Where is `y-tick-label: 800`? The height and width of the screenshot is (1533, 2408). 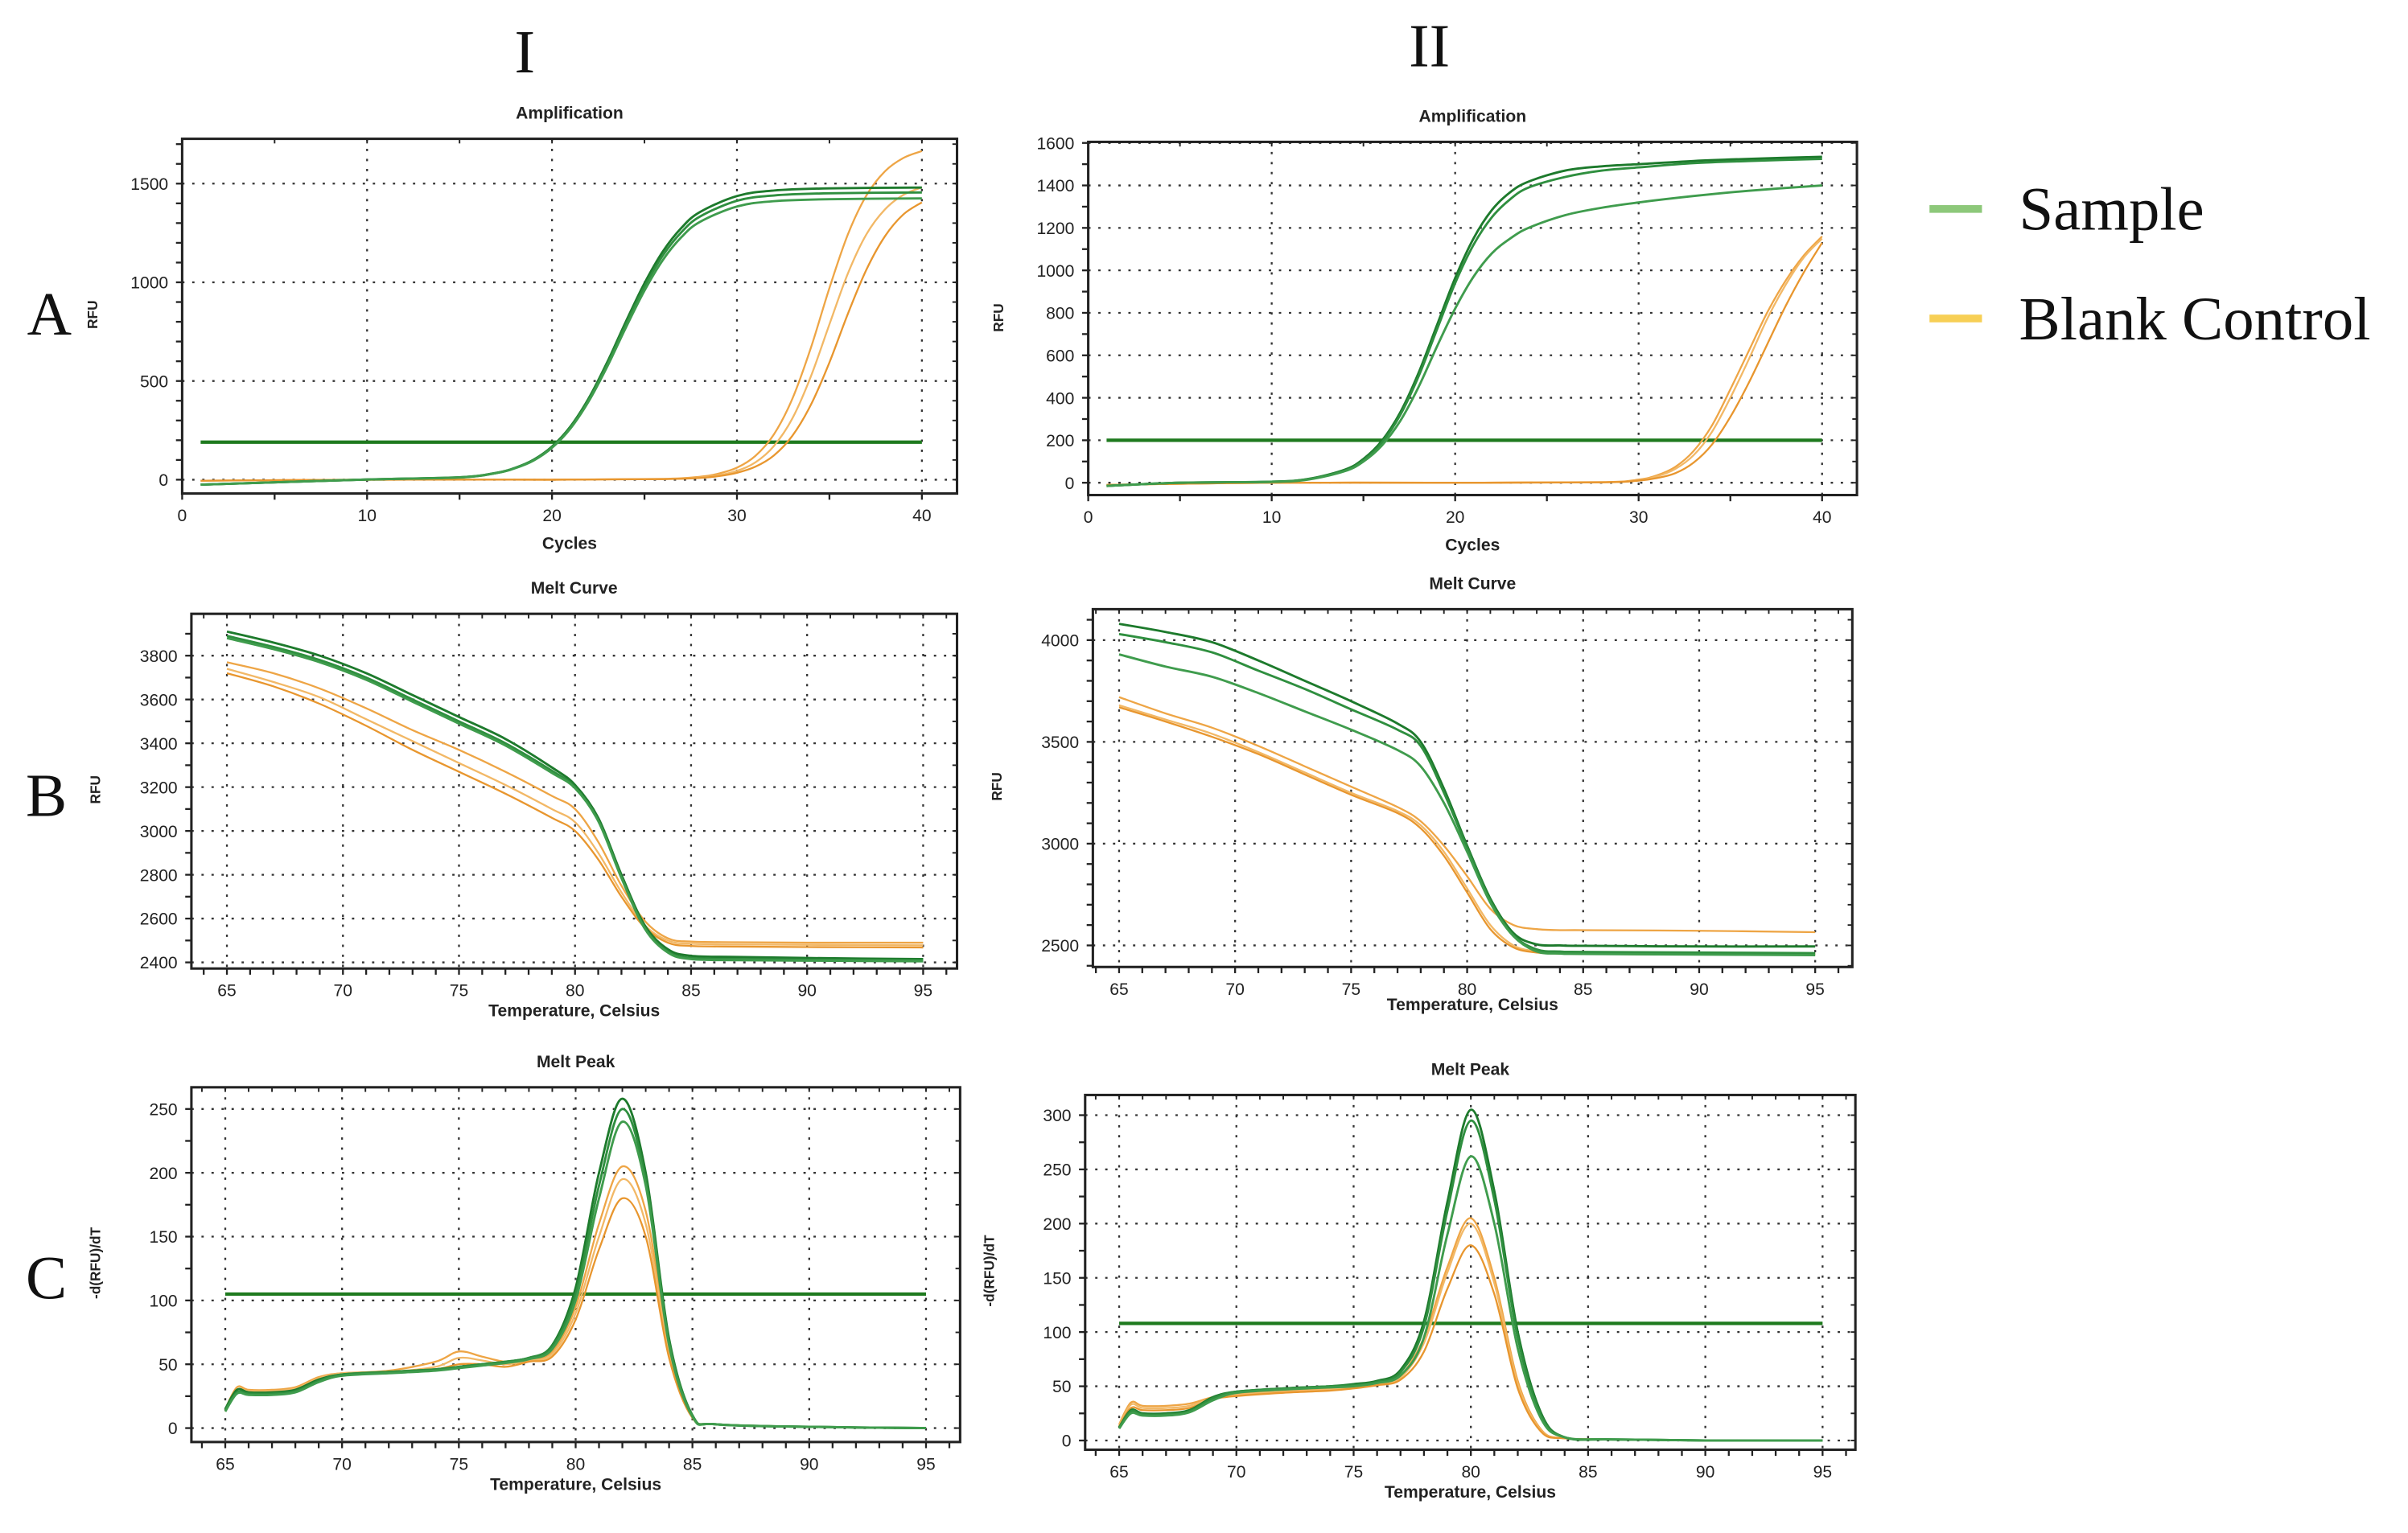
y-tick-label: 800 is located at coordinates (1060, 314).